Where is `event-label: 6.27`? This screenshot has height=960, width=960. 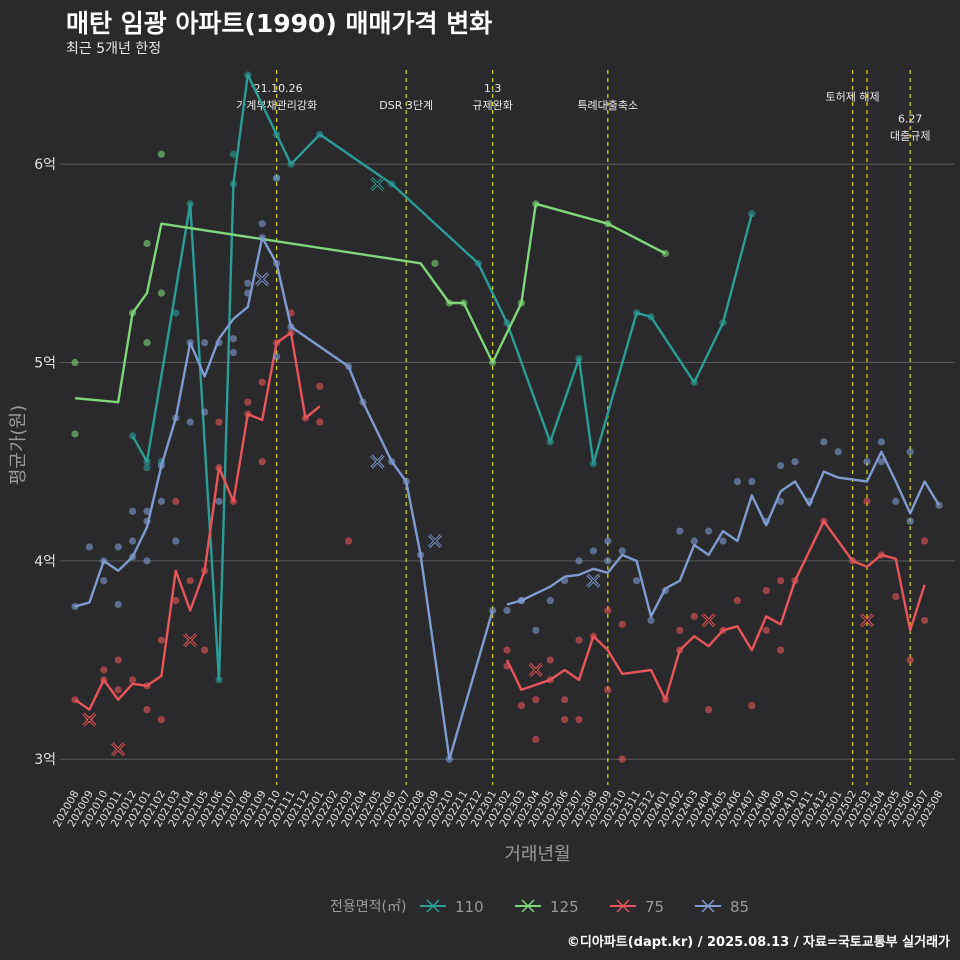
event-label: 6.27 is located at coordinates (910, 119).